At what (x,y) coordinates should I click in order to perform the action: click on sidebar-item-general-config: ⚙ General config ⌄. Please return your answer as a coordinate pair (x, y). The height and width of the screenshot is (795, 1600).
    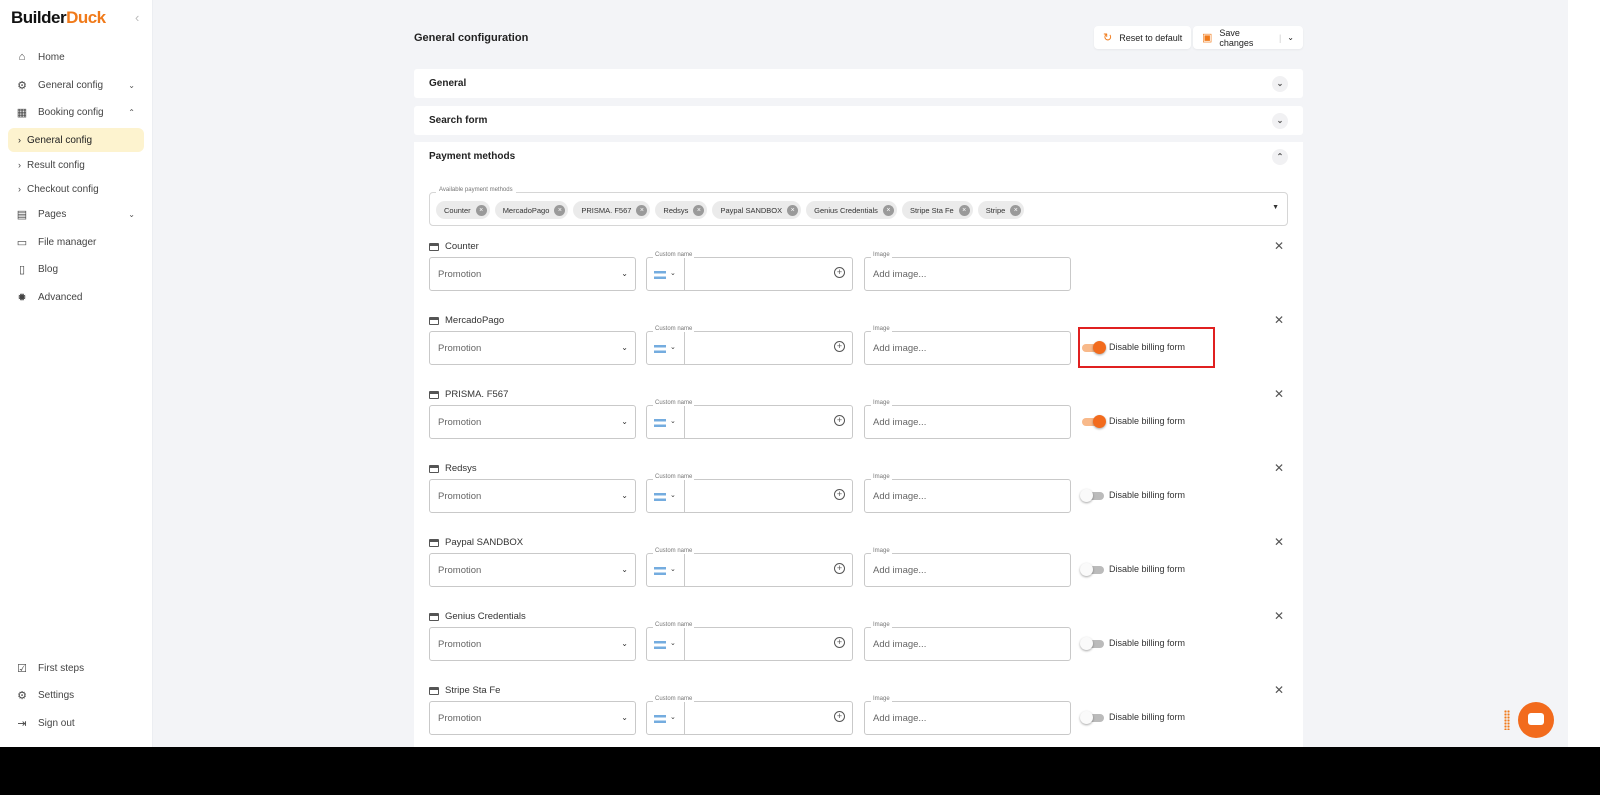
    Looking at the image, I should click on (76, 85).